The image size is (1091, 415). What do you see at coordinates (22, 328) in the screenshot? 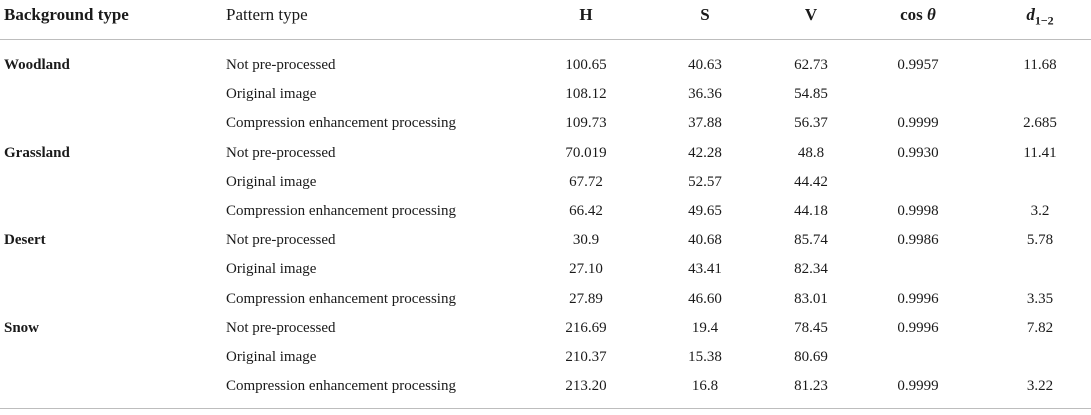
I see `background-type-cell: Snow` at bounding box center [22, 328].